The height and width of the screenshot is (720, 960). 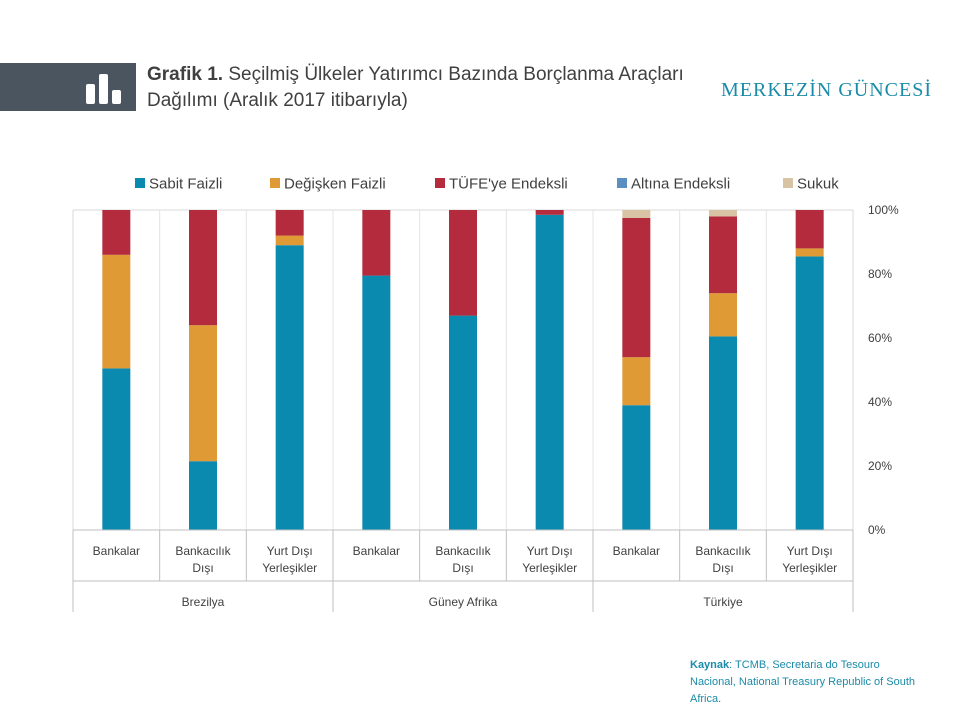 I want to click on legend-label: Değişken Faizli, so click(x=335, y=184).